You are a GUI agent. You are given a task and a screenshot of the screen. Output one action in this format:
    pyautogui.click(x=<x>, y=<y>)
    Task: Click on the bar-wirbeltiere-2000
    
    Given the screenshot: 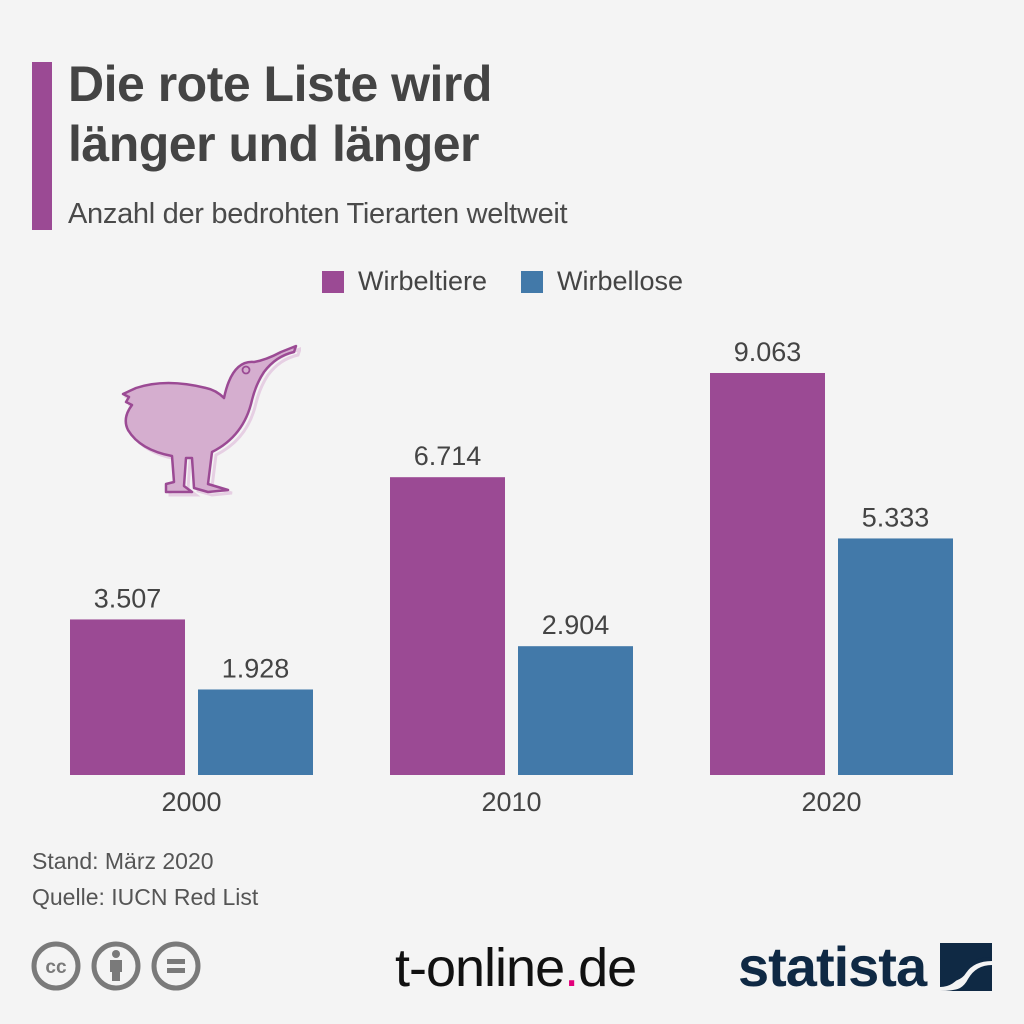 What is the action you would take?
    pyautogui.click(x=127, y=697)
    